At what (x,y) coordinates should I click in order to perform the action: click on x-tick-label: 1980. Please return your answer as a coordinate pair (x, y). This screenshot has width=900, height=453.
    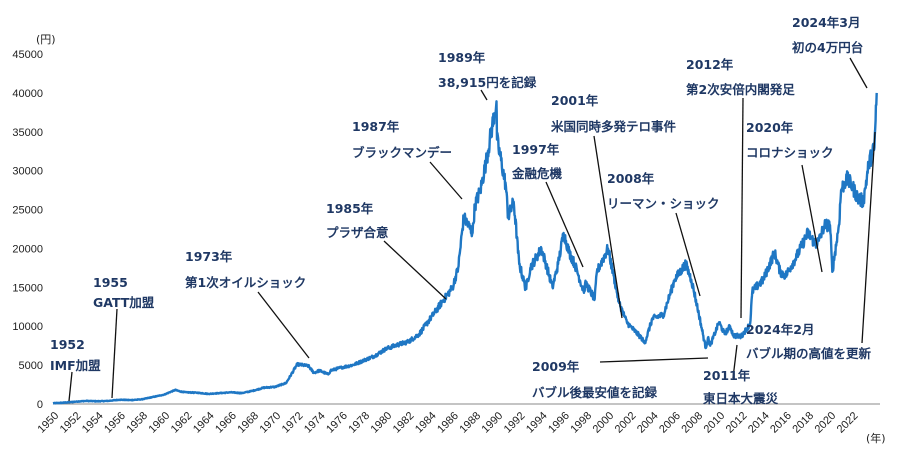
    Looking at the image, I should click on (382, 423).